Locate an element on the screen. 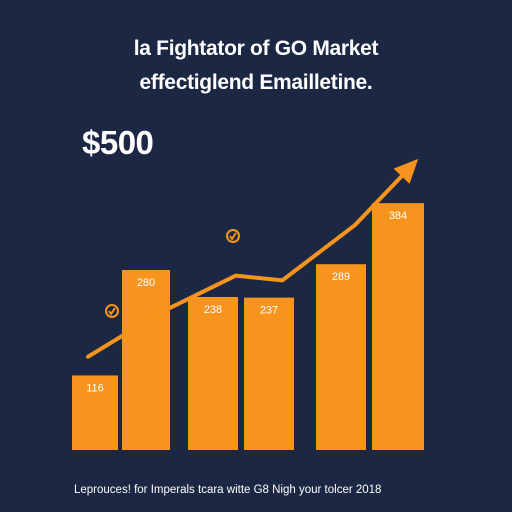 The image size is (512, 512). bar-label-6: 384 is located at coordinates (398, 216).